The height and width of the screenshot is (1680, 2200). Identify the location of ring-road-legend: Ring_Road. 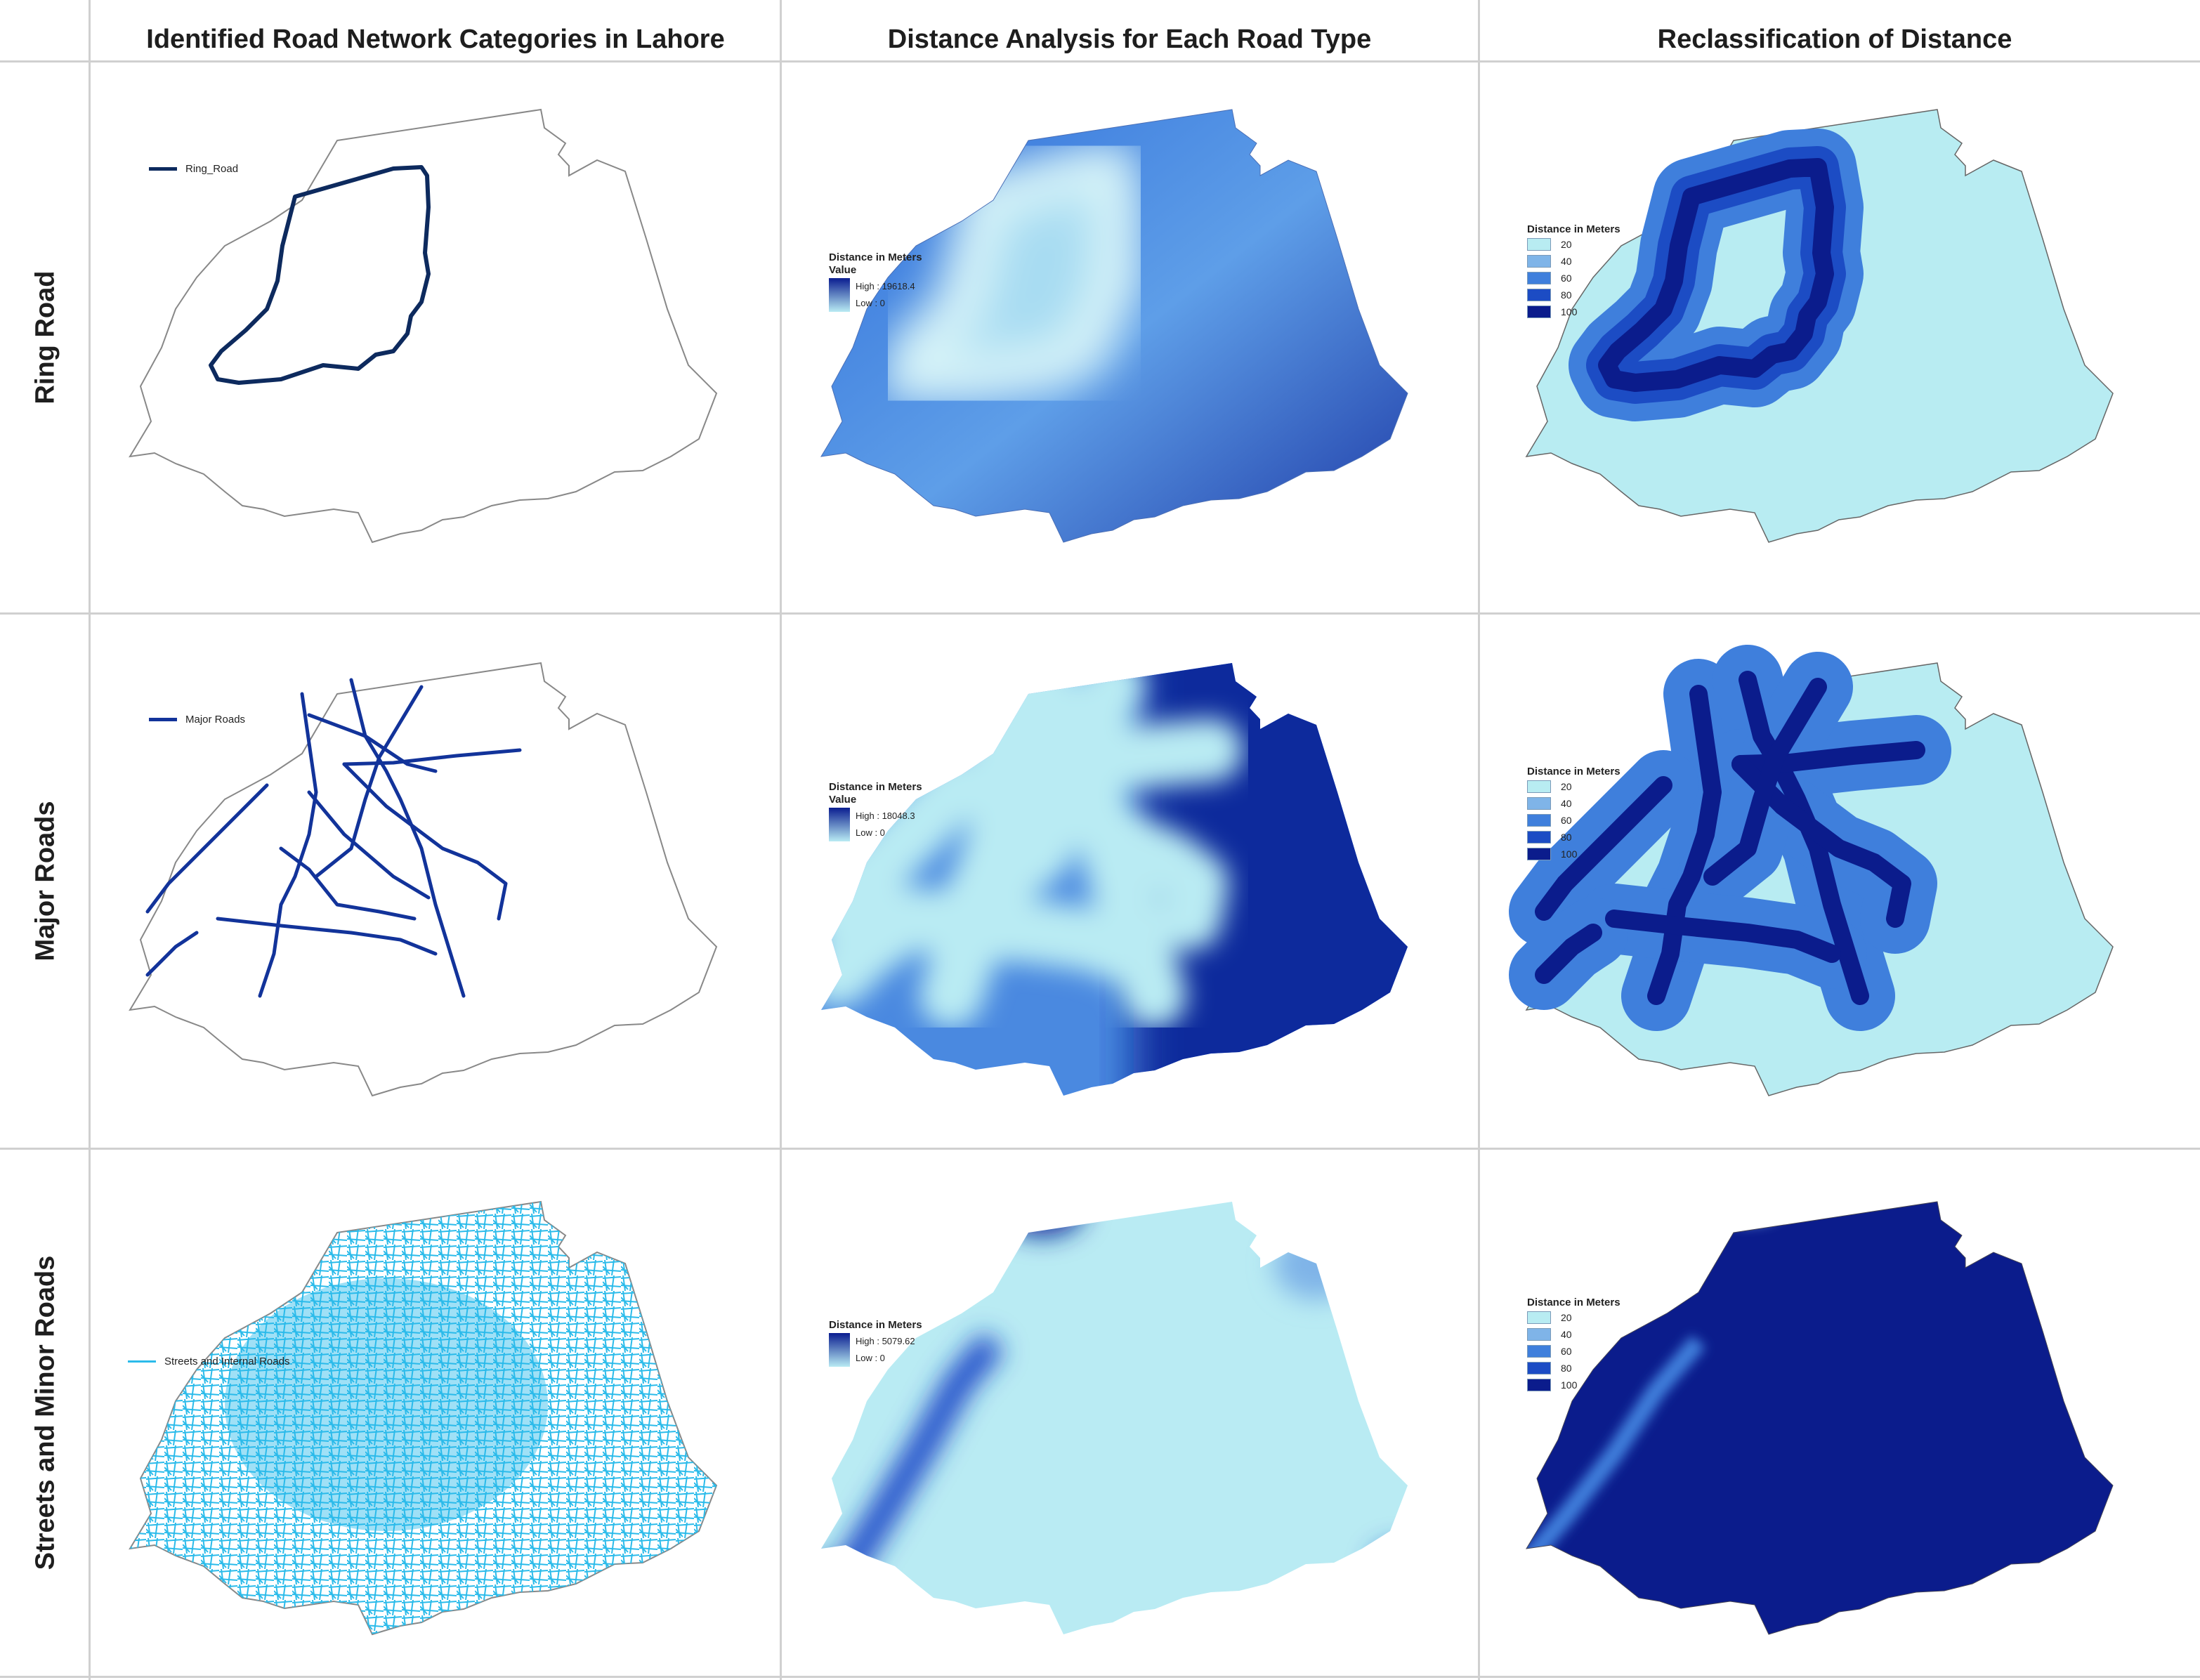
(193, 169).